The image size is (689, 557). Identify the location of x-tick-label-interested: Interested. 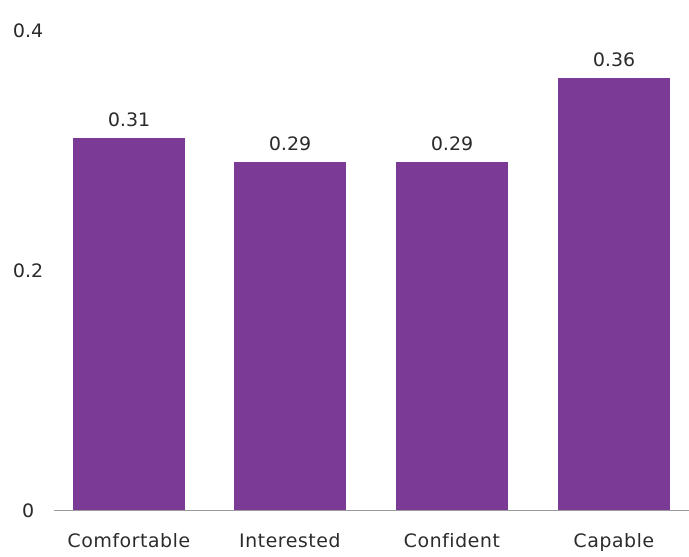
(290, 541).